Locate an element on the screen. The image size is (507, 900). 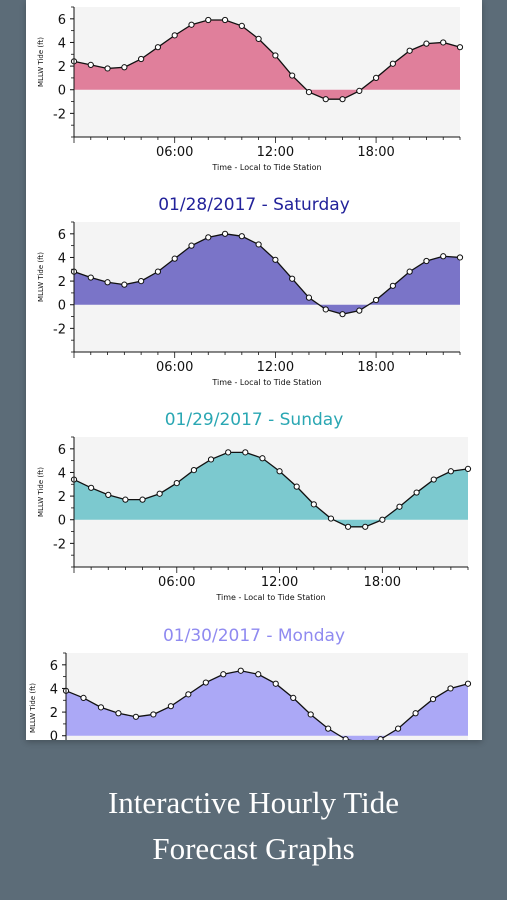
chart-title: 01/29/2017 - Sunday is located at coordinates (254, 420).